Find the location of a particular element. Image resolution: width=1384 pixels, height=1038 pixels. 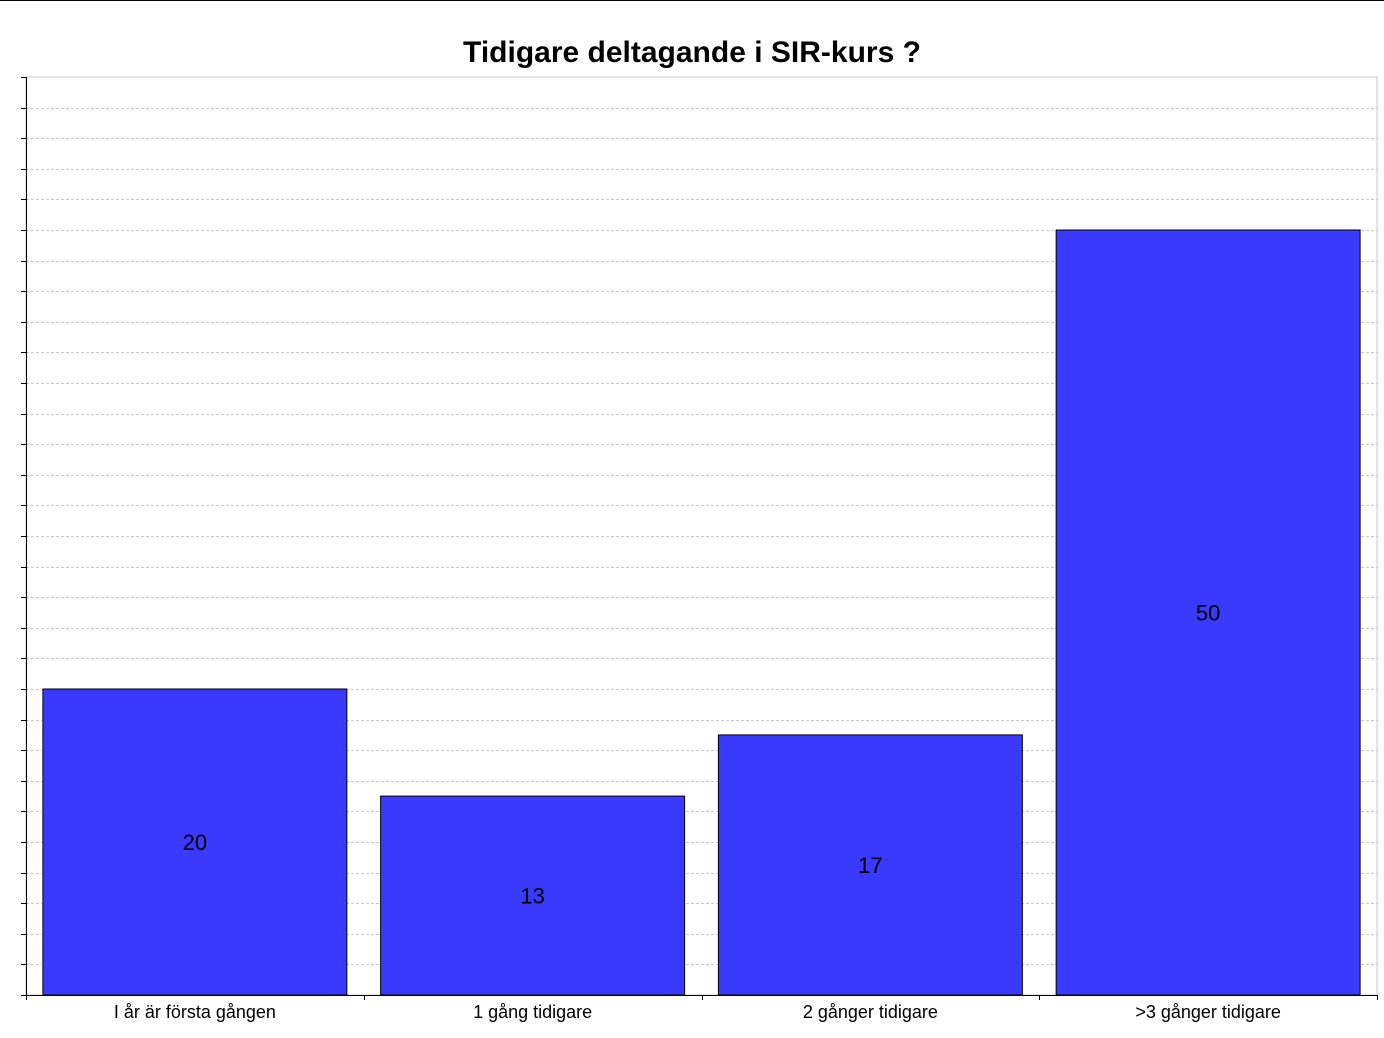

bar-value-label: 13 is located at coordinates (532, 896).